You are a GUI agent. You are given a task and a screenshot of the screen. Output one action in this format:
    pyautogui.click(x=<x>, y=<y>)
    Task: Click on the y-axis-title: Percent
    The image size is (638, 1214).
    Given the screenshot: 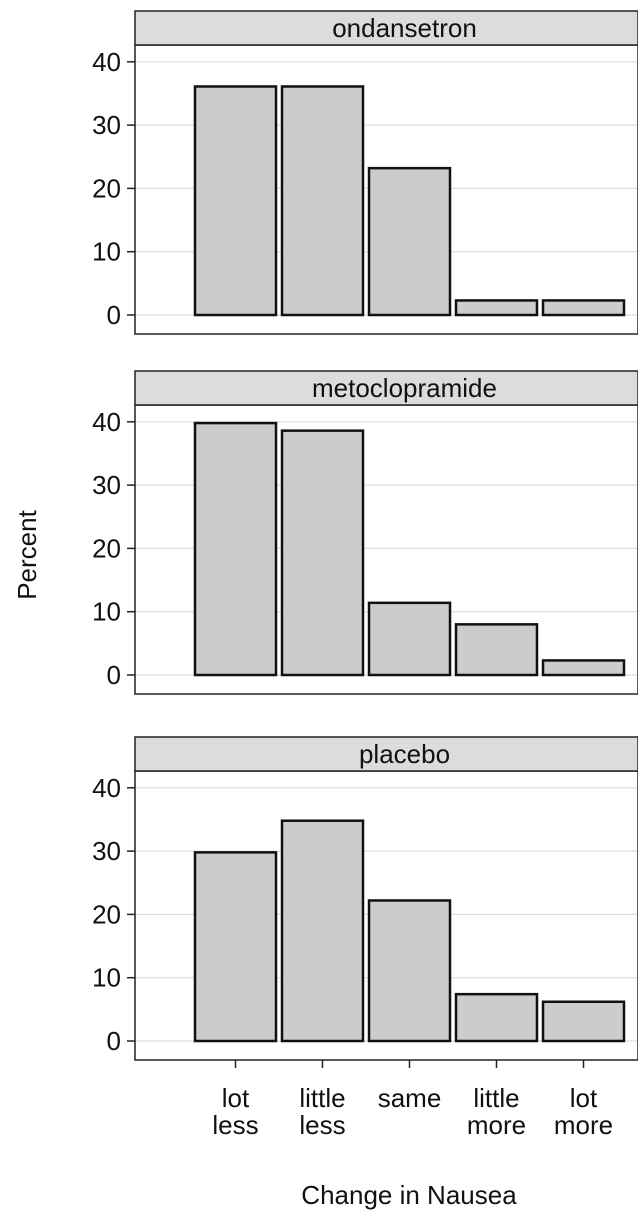 What is the action you would take?
    pyautogui.click(x=27, y=554)
    